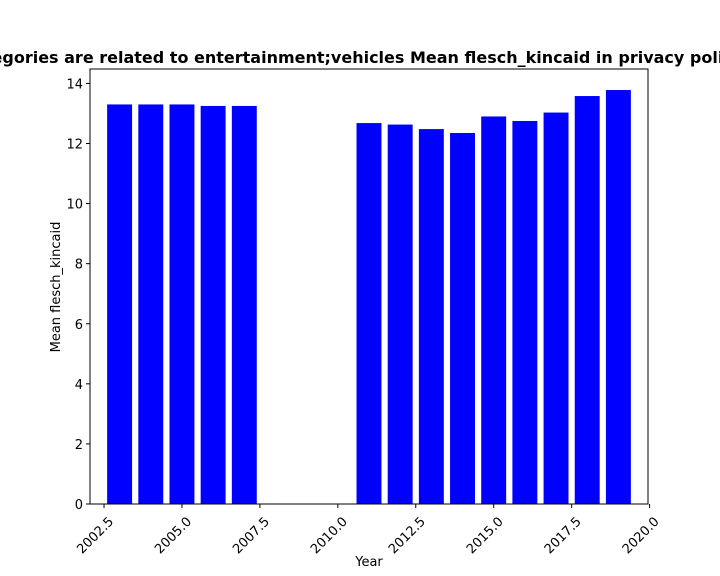 This screenshot has height=576, width=720. What do you see at coordinates (251, 535) in the screenshot?
I see `x-tick-label: 2007.5` at bounding box center [251, 535].